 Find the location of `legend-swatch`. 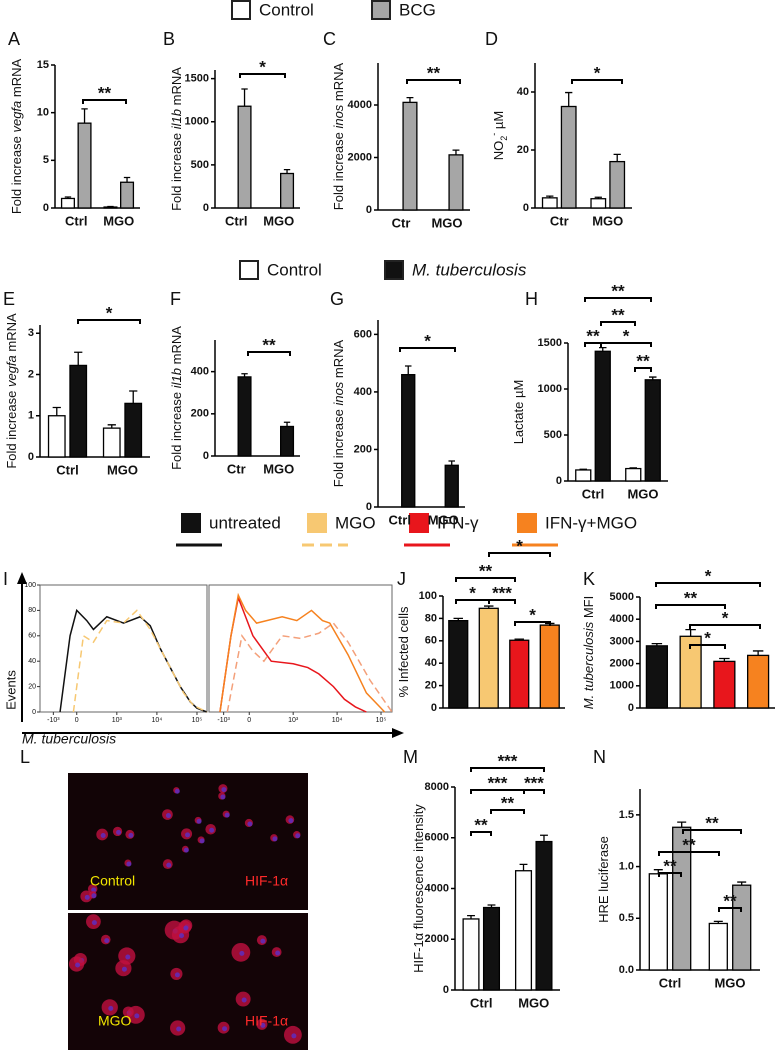

legend-swatch is located at coordinates (241, 10).